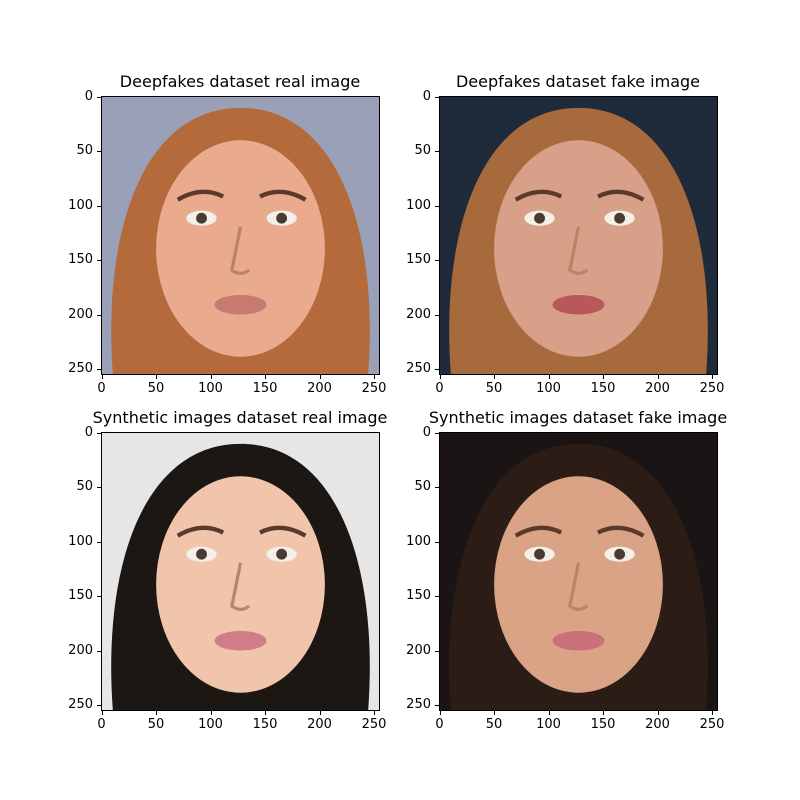  I want to click on panel-title: Deepfakes dataset real image, so click(240, 81).